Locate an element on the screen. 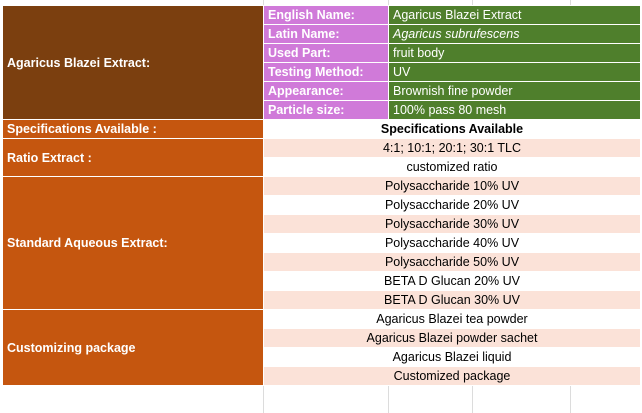 The height and width of the screenshot is (413, 642). customizing-row: Customized package is located at coordinates (322, 376).